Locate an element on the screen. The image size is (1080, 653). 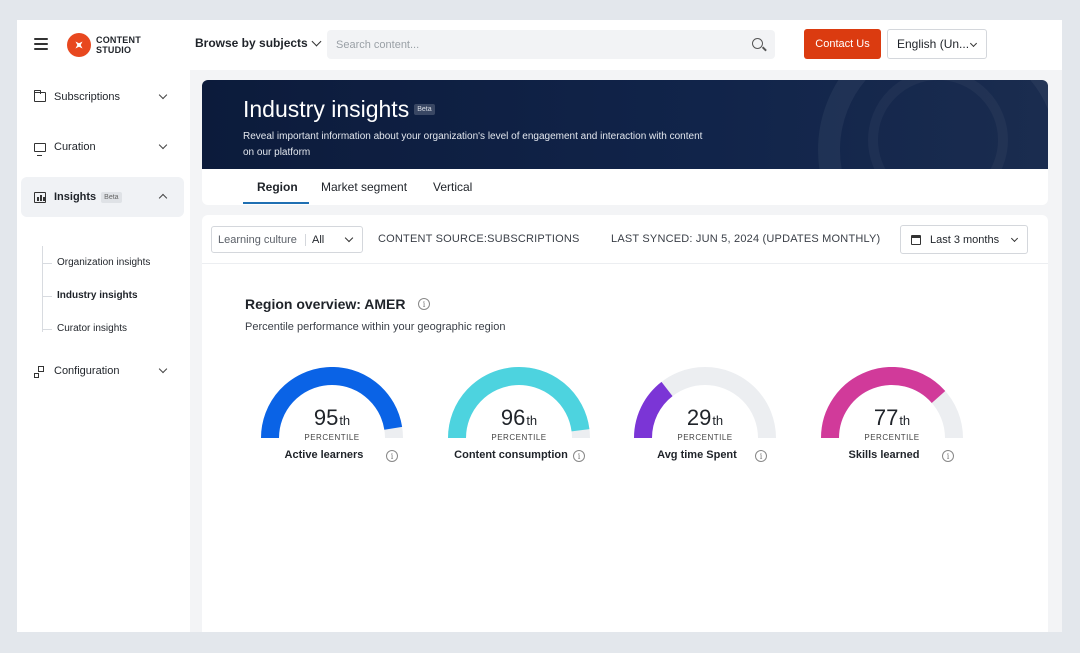
page-title-text: Industry insights is located at coordinates (326, 109).